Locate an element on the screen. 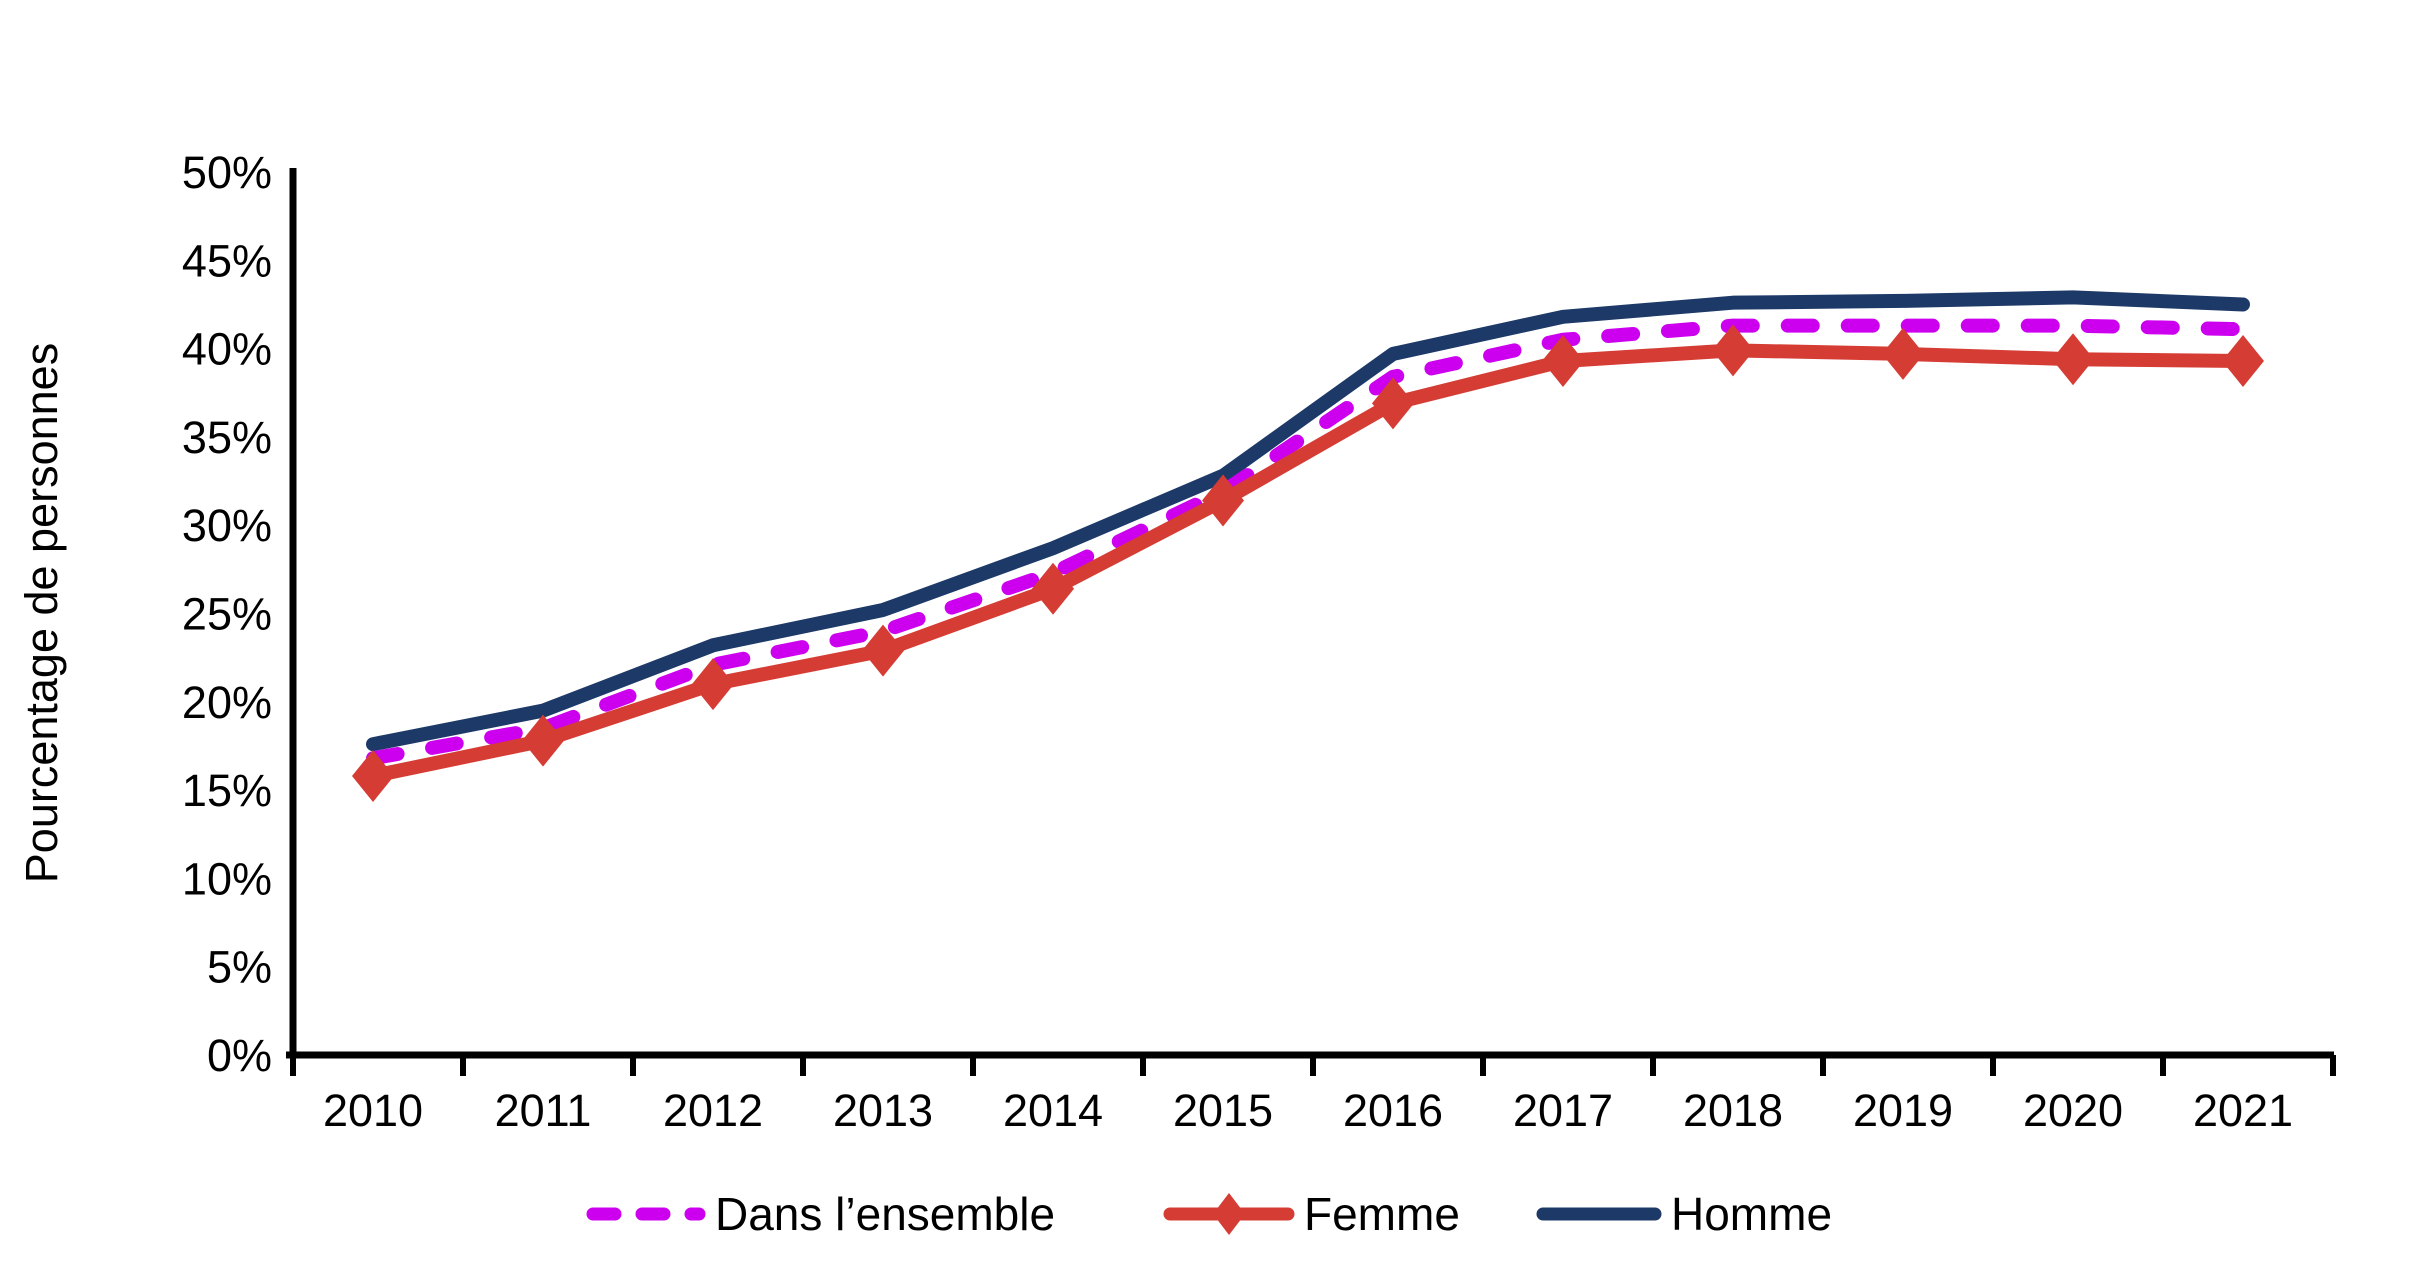 The height and width of the screenshot is (1278, 2411). legend-item-ensemble: Dans l’ensemble is located at coordinates (820, 1214).